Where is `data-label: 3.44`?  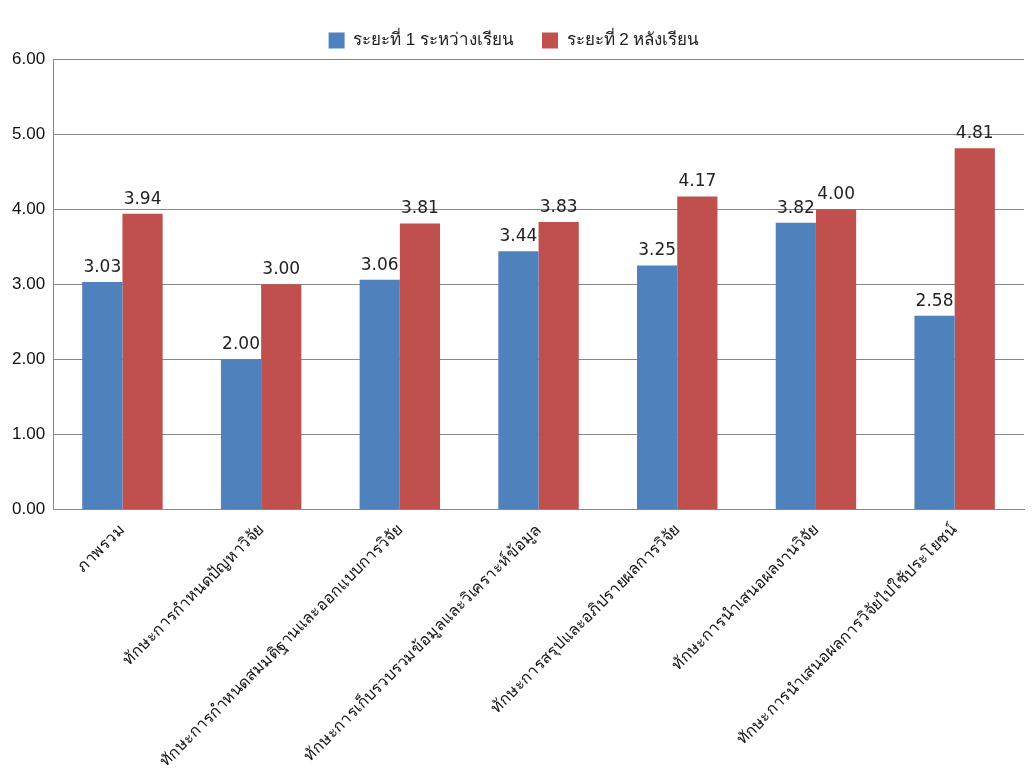
data-label: 3.44 is located at coordinates (518, 235).